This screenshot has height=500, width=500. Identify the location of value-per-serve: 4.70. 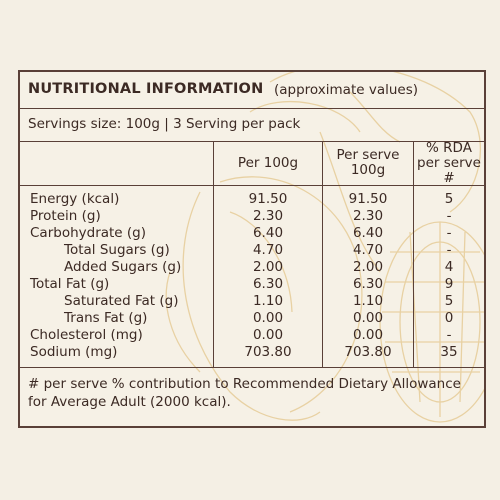
(368, 250).